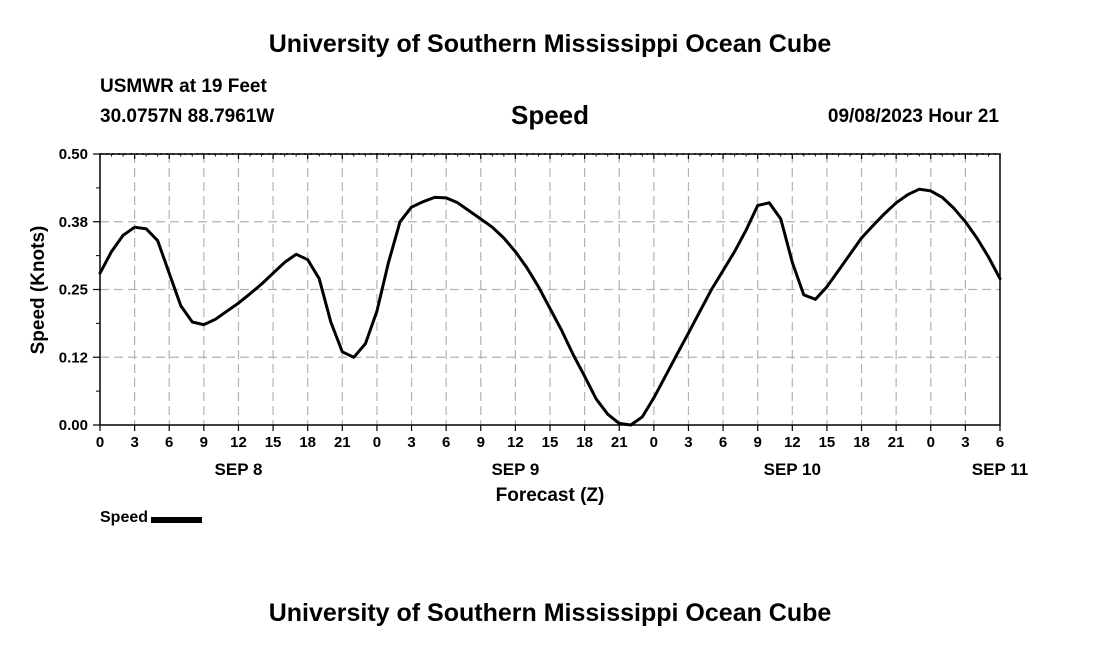 This screenshot has height=650, width=1100. What do you see at coordinates (73, 154) in the screenshot?
I see `y-tick-label: 0.50` at bounding box center [73, 154].